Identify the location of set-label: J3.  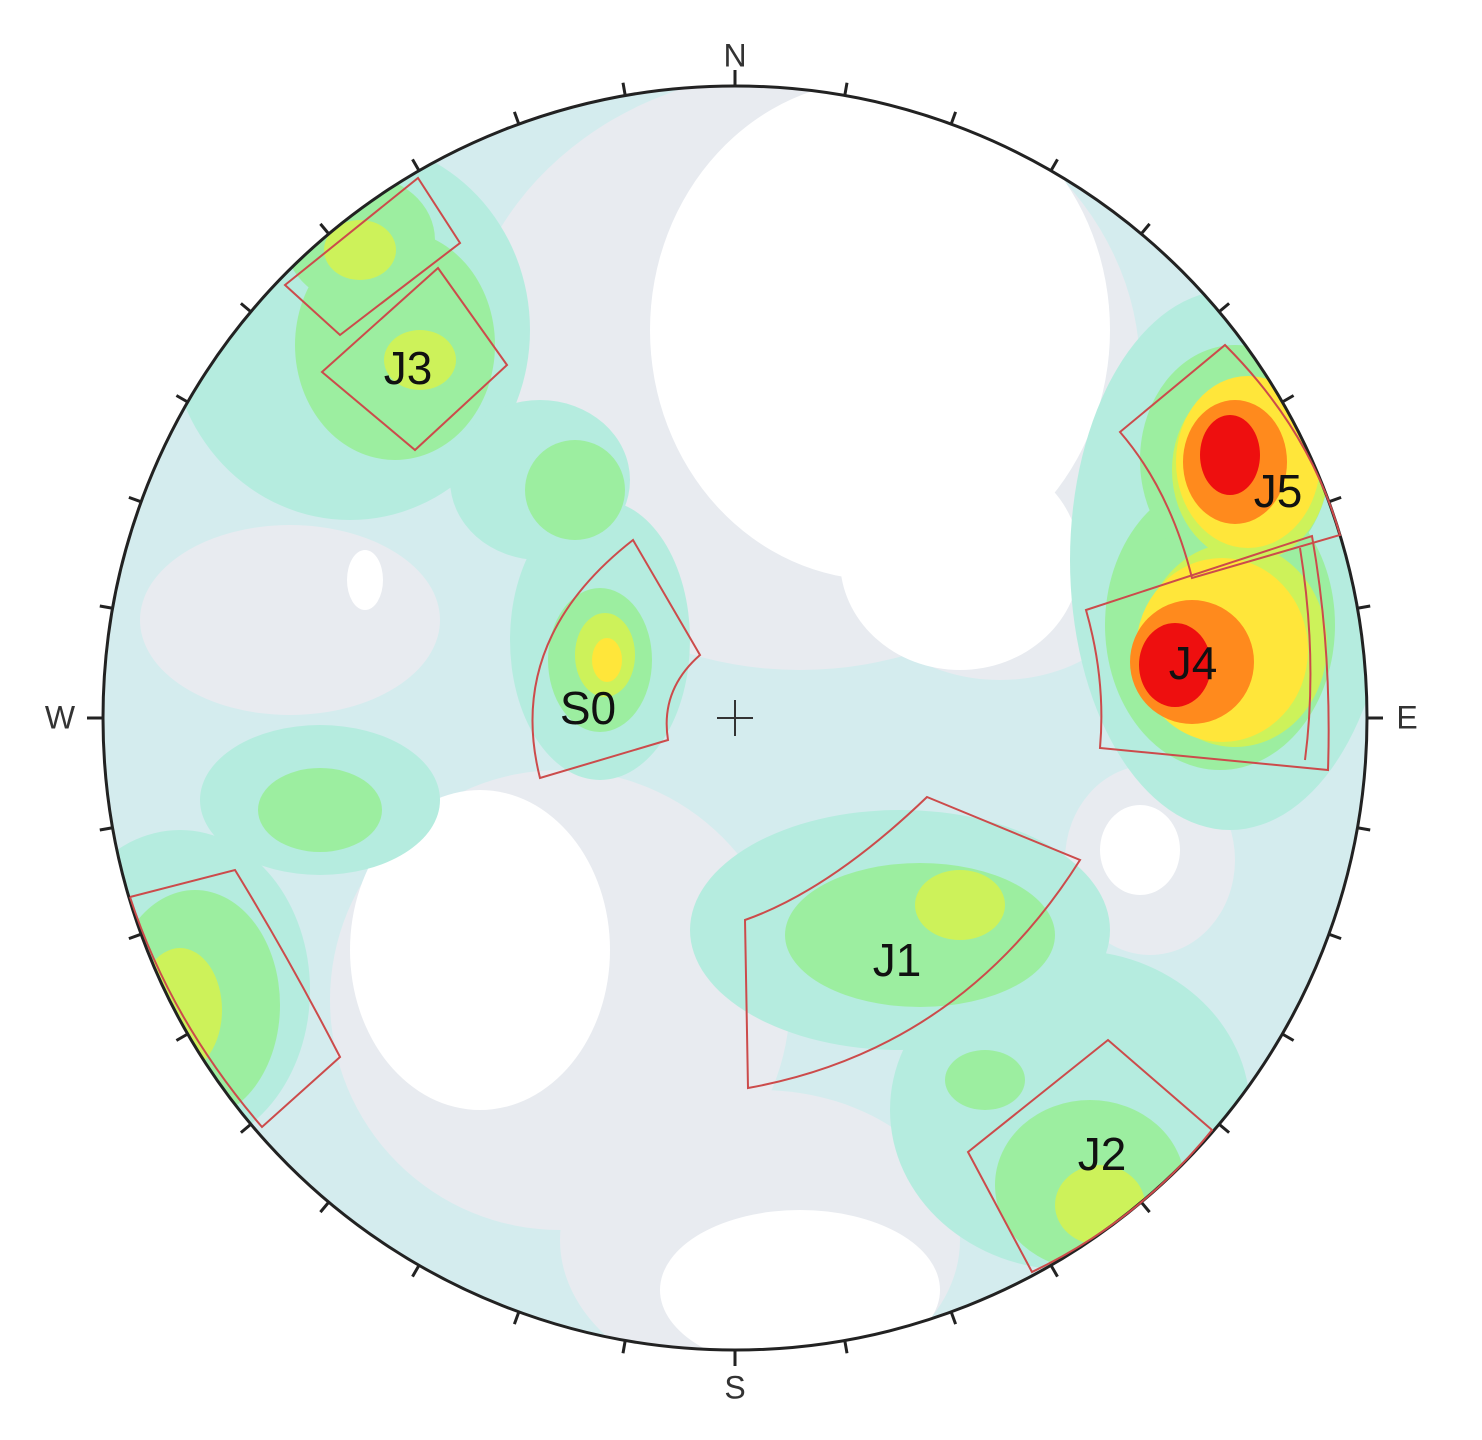
(408, 368).